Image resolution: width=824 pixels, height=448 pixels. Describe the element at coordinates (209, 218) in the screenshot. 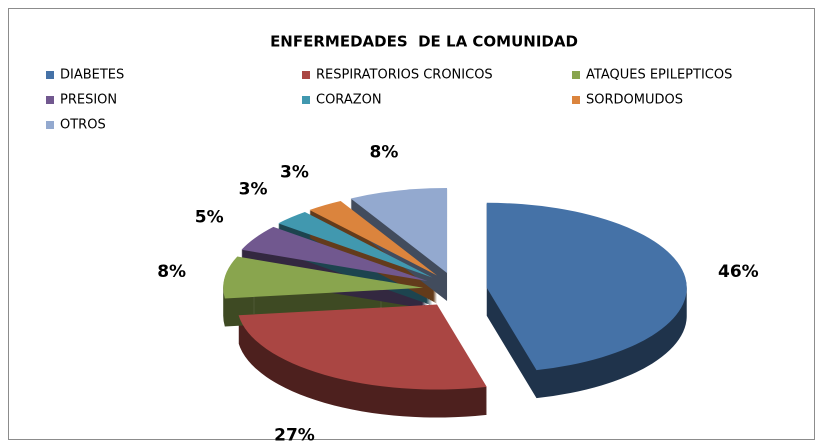

I see `data-label: 5%` at that location.